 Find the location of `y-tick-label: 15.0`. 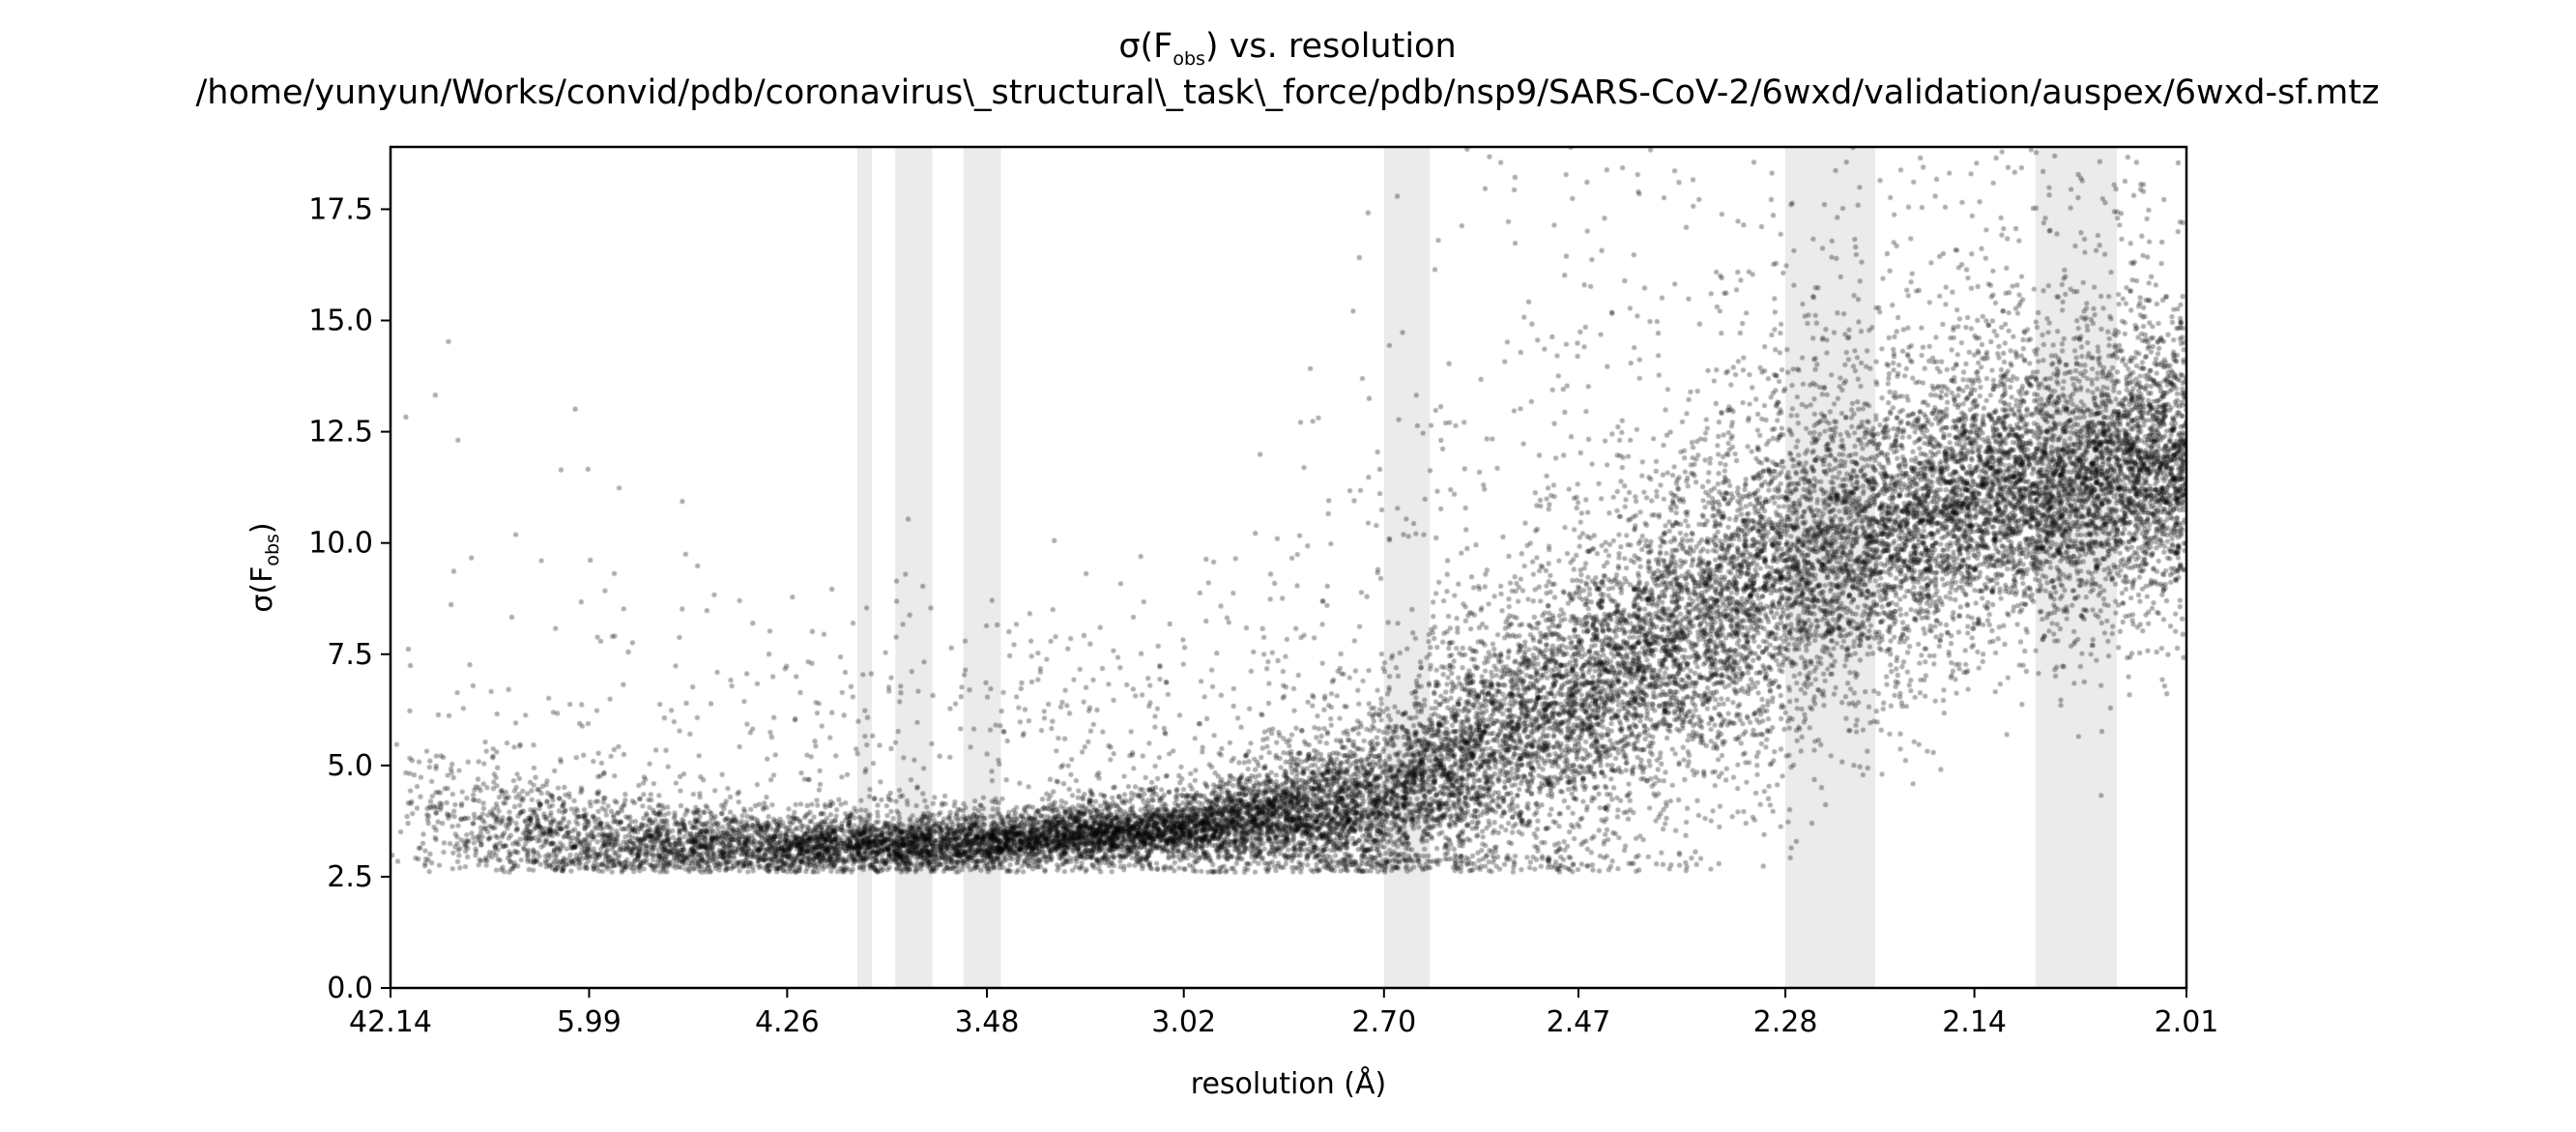

y-tick-label: 15.0 is located at coordinates (340, 321).